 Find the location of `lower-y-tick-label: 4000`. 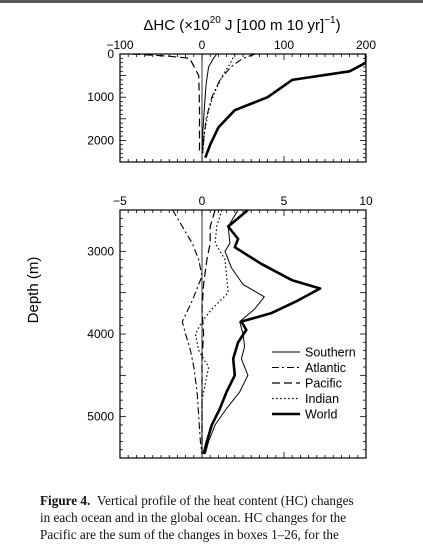

lower-y-tick-label: 4000 is located at coordinates (100, 334).